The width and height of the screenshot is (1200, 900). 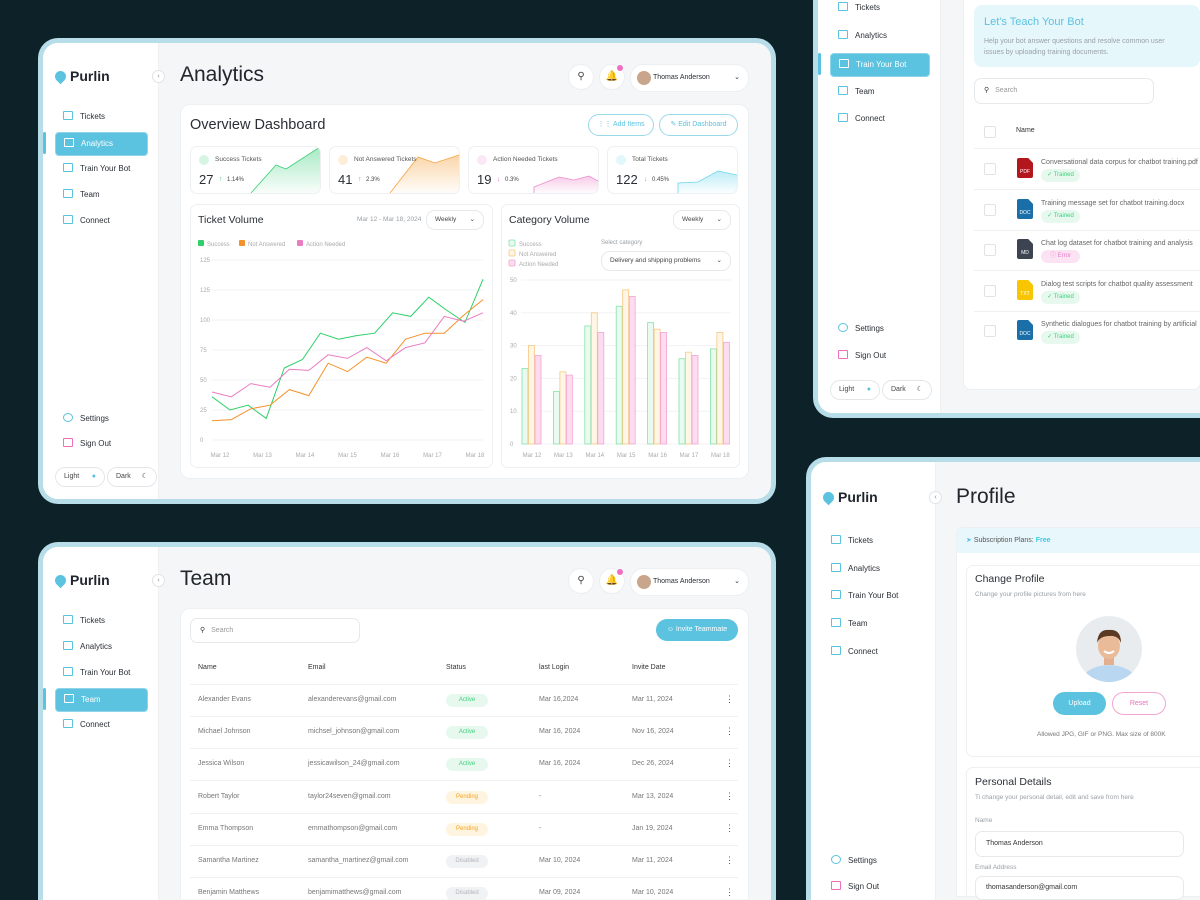 I want to click on bot-icon, so click(x=68, y=167).